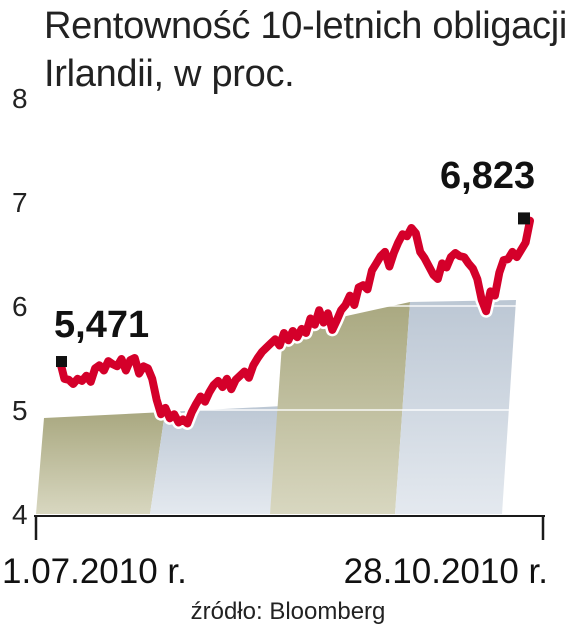 Image resolution: width=576 pixels, height=640 pixels. I want to click on end-marker, so click(524, 218).